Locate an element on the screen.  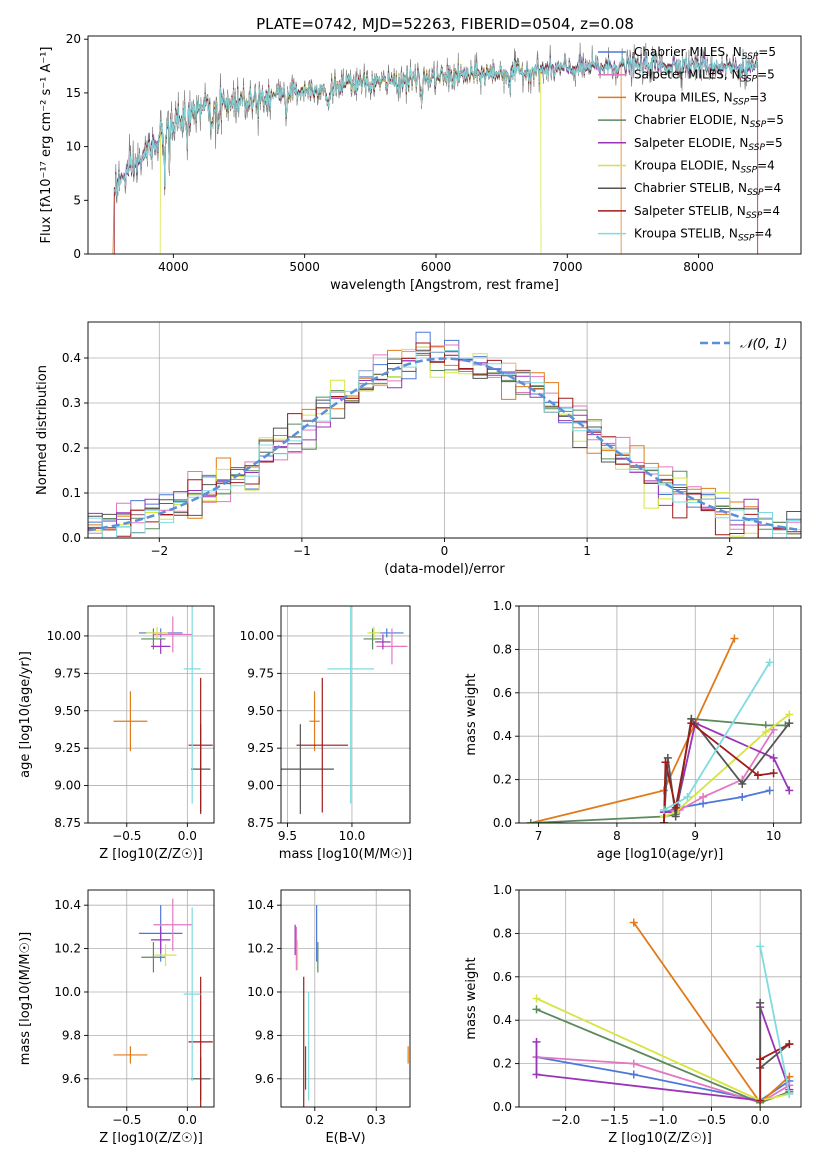
y-tick-label: 8.75 is located at coordinates (260, 823).